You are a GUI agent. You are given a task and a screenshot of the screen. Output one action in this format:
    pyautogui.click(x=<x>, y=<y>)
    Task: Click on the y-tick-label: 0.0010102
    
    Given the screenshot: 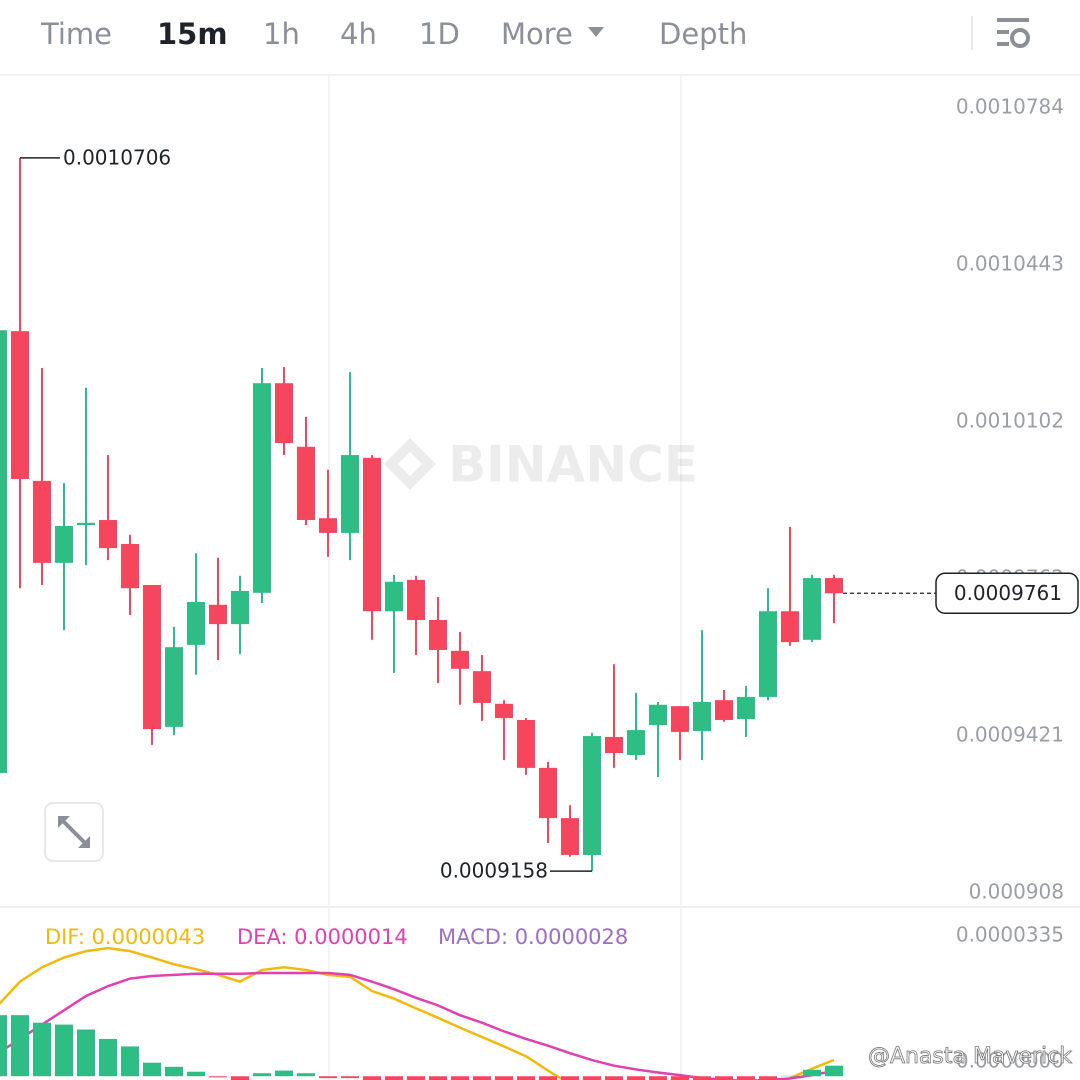 What is the action you would take?
    pyautogui.click(x=1010, y=421)
    